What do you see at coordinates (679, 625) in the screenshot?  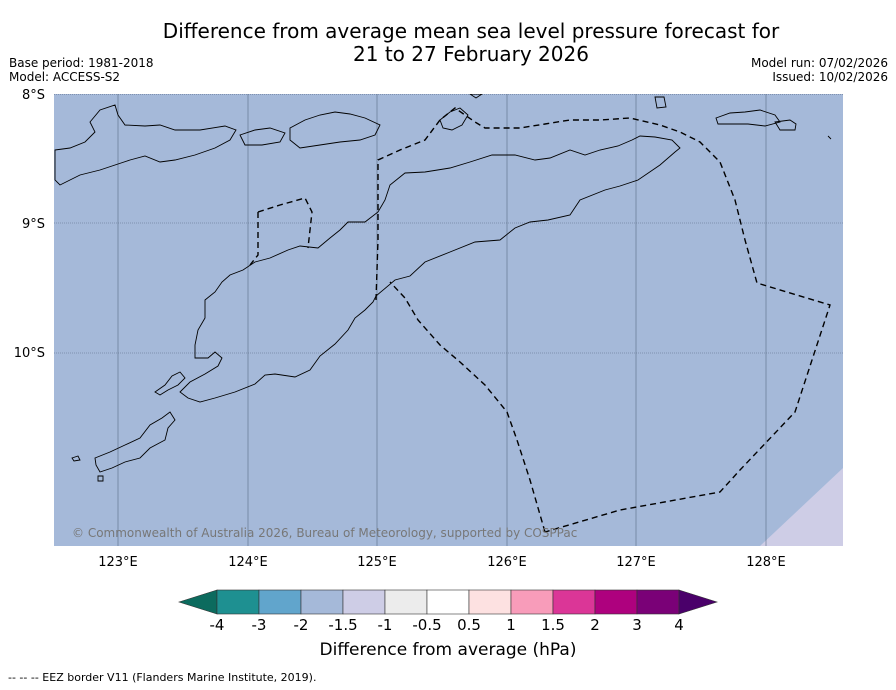 I see `cb-label: 4` at bounding box center [679, 625].